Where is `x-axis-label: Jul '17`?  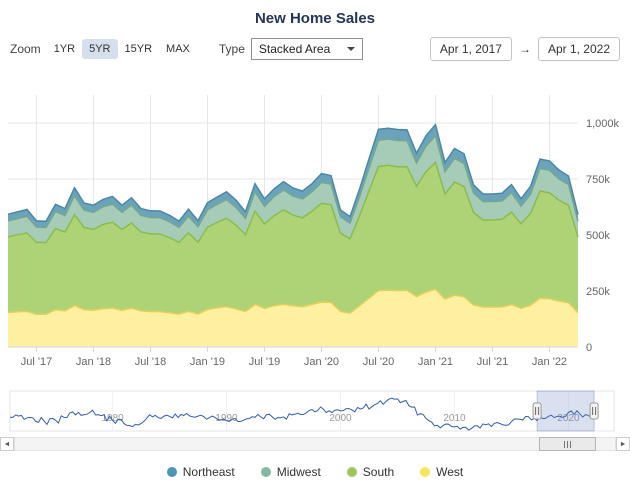
x-axis-label: Jul '17 is located at coordinates (36, 362).